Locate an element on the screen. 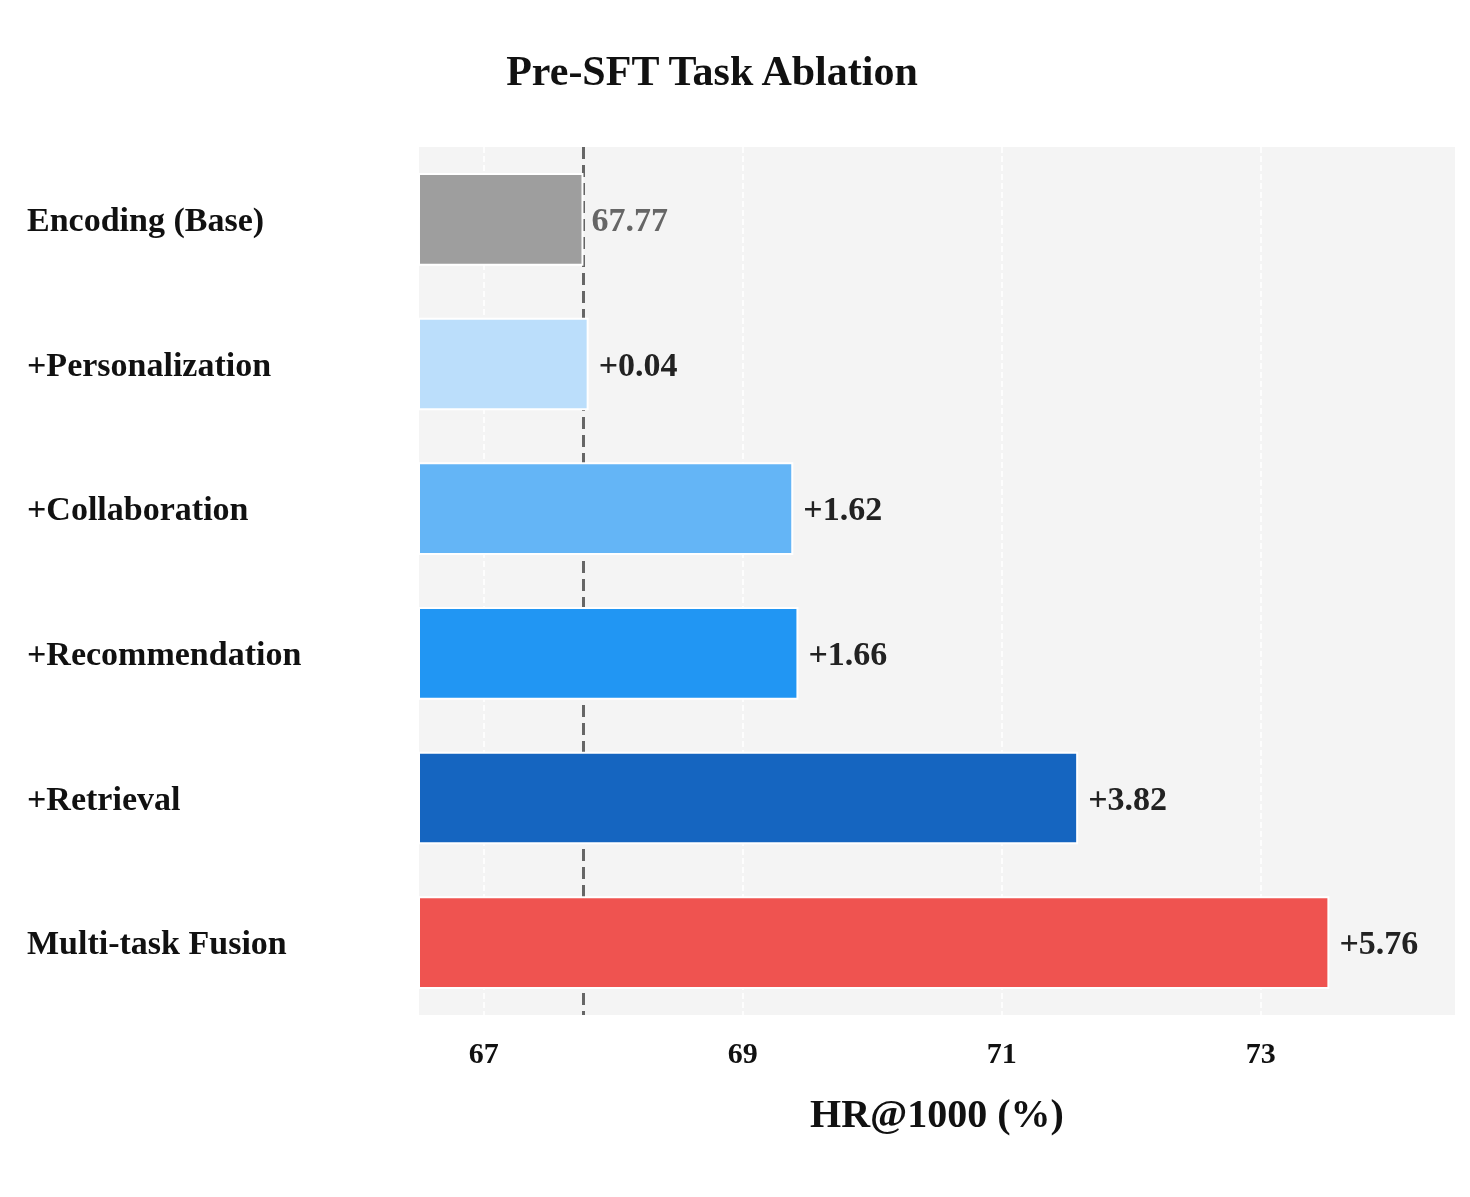 This screenshot has height=1197, width=1470. x-tick-label: 71 is located at coordinates (1001, 1052).